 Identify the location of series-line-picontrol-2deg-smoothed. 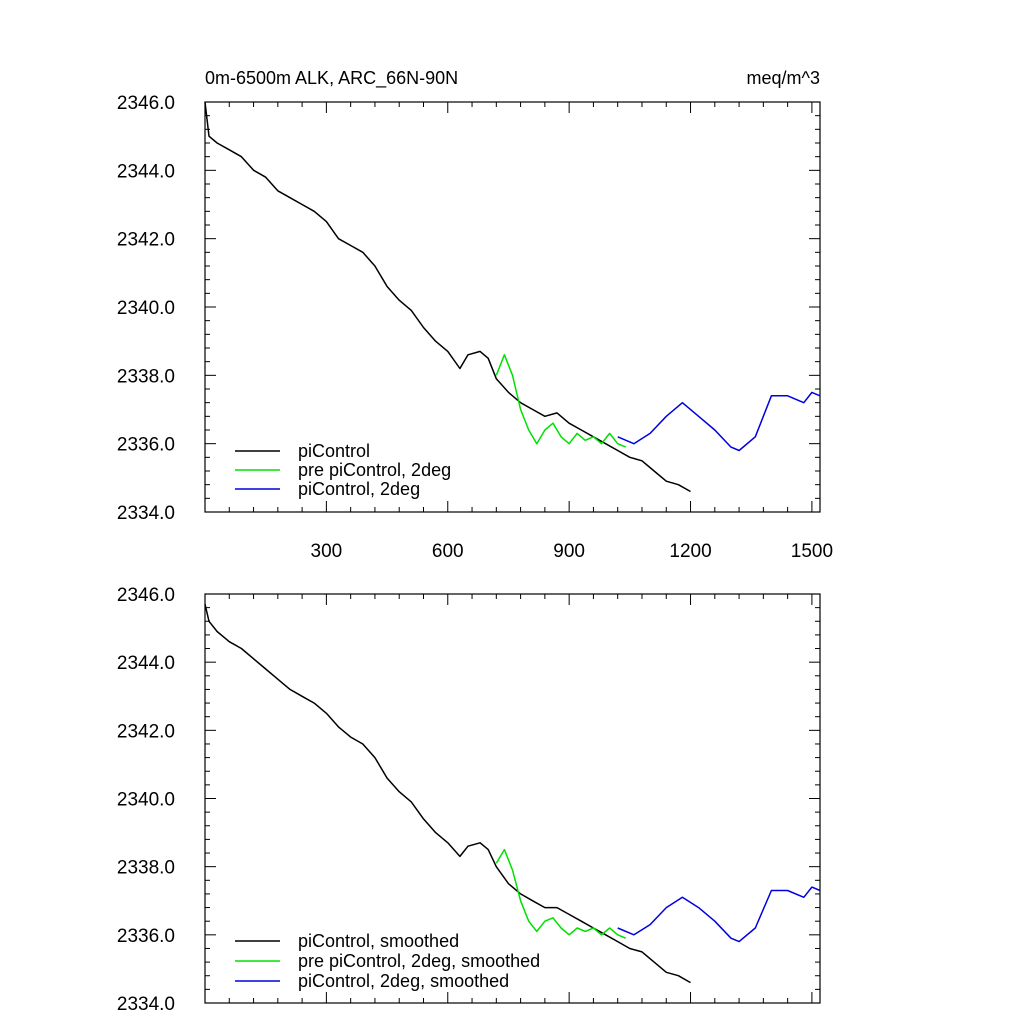
(719, 914).